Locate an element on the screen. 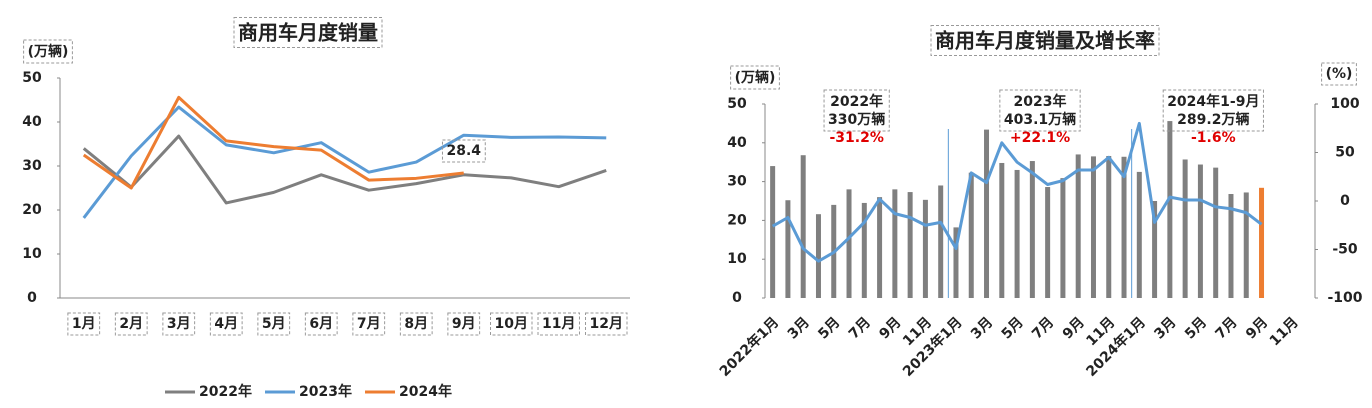 Image resolution: width=1372 pixels, height=408 pixels. y2-tick-label: 50 is located at coordinates (1345, 153).